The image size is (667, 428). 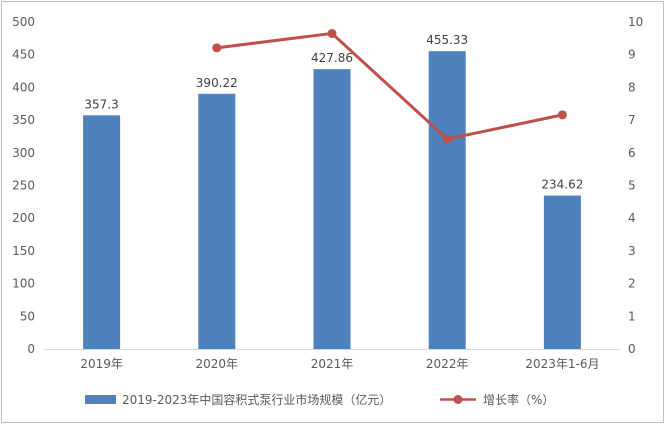 What do you see at coordinates (256, 399) in the screenshot?
I see `legend-bar-label: 2019-2023年中国容积式泵行业市场规模（亿元）` at bounding box center [256, 399].